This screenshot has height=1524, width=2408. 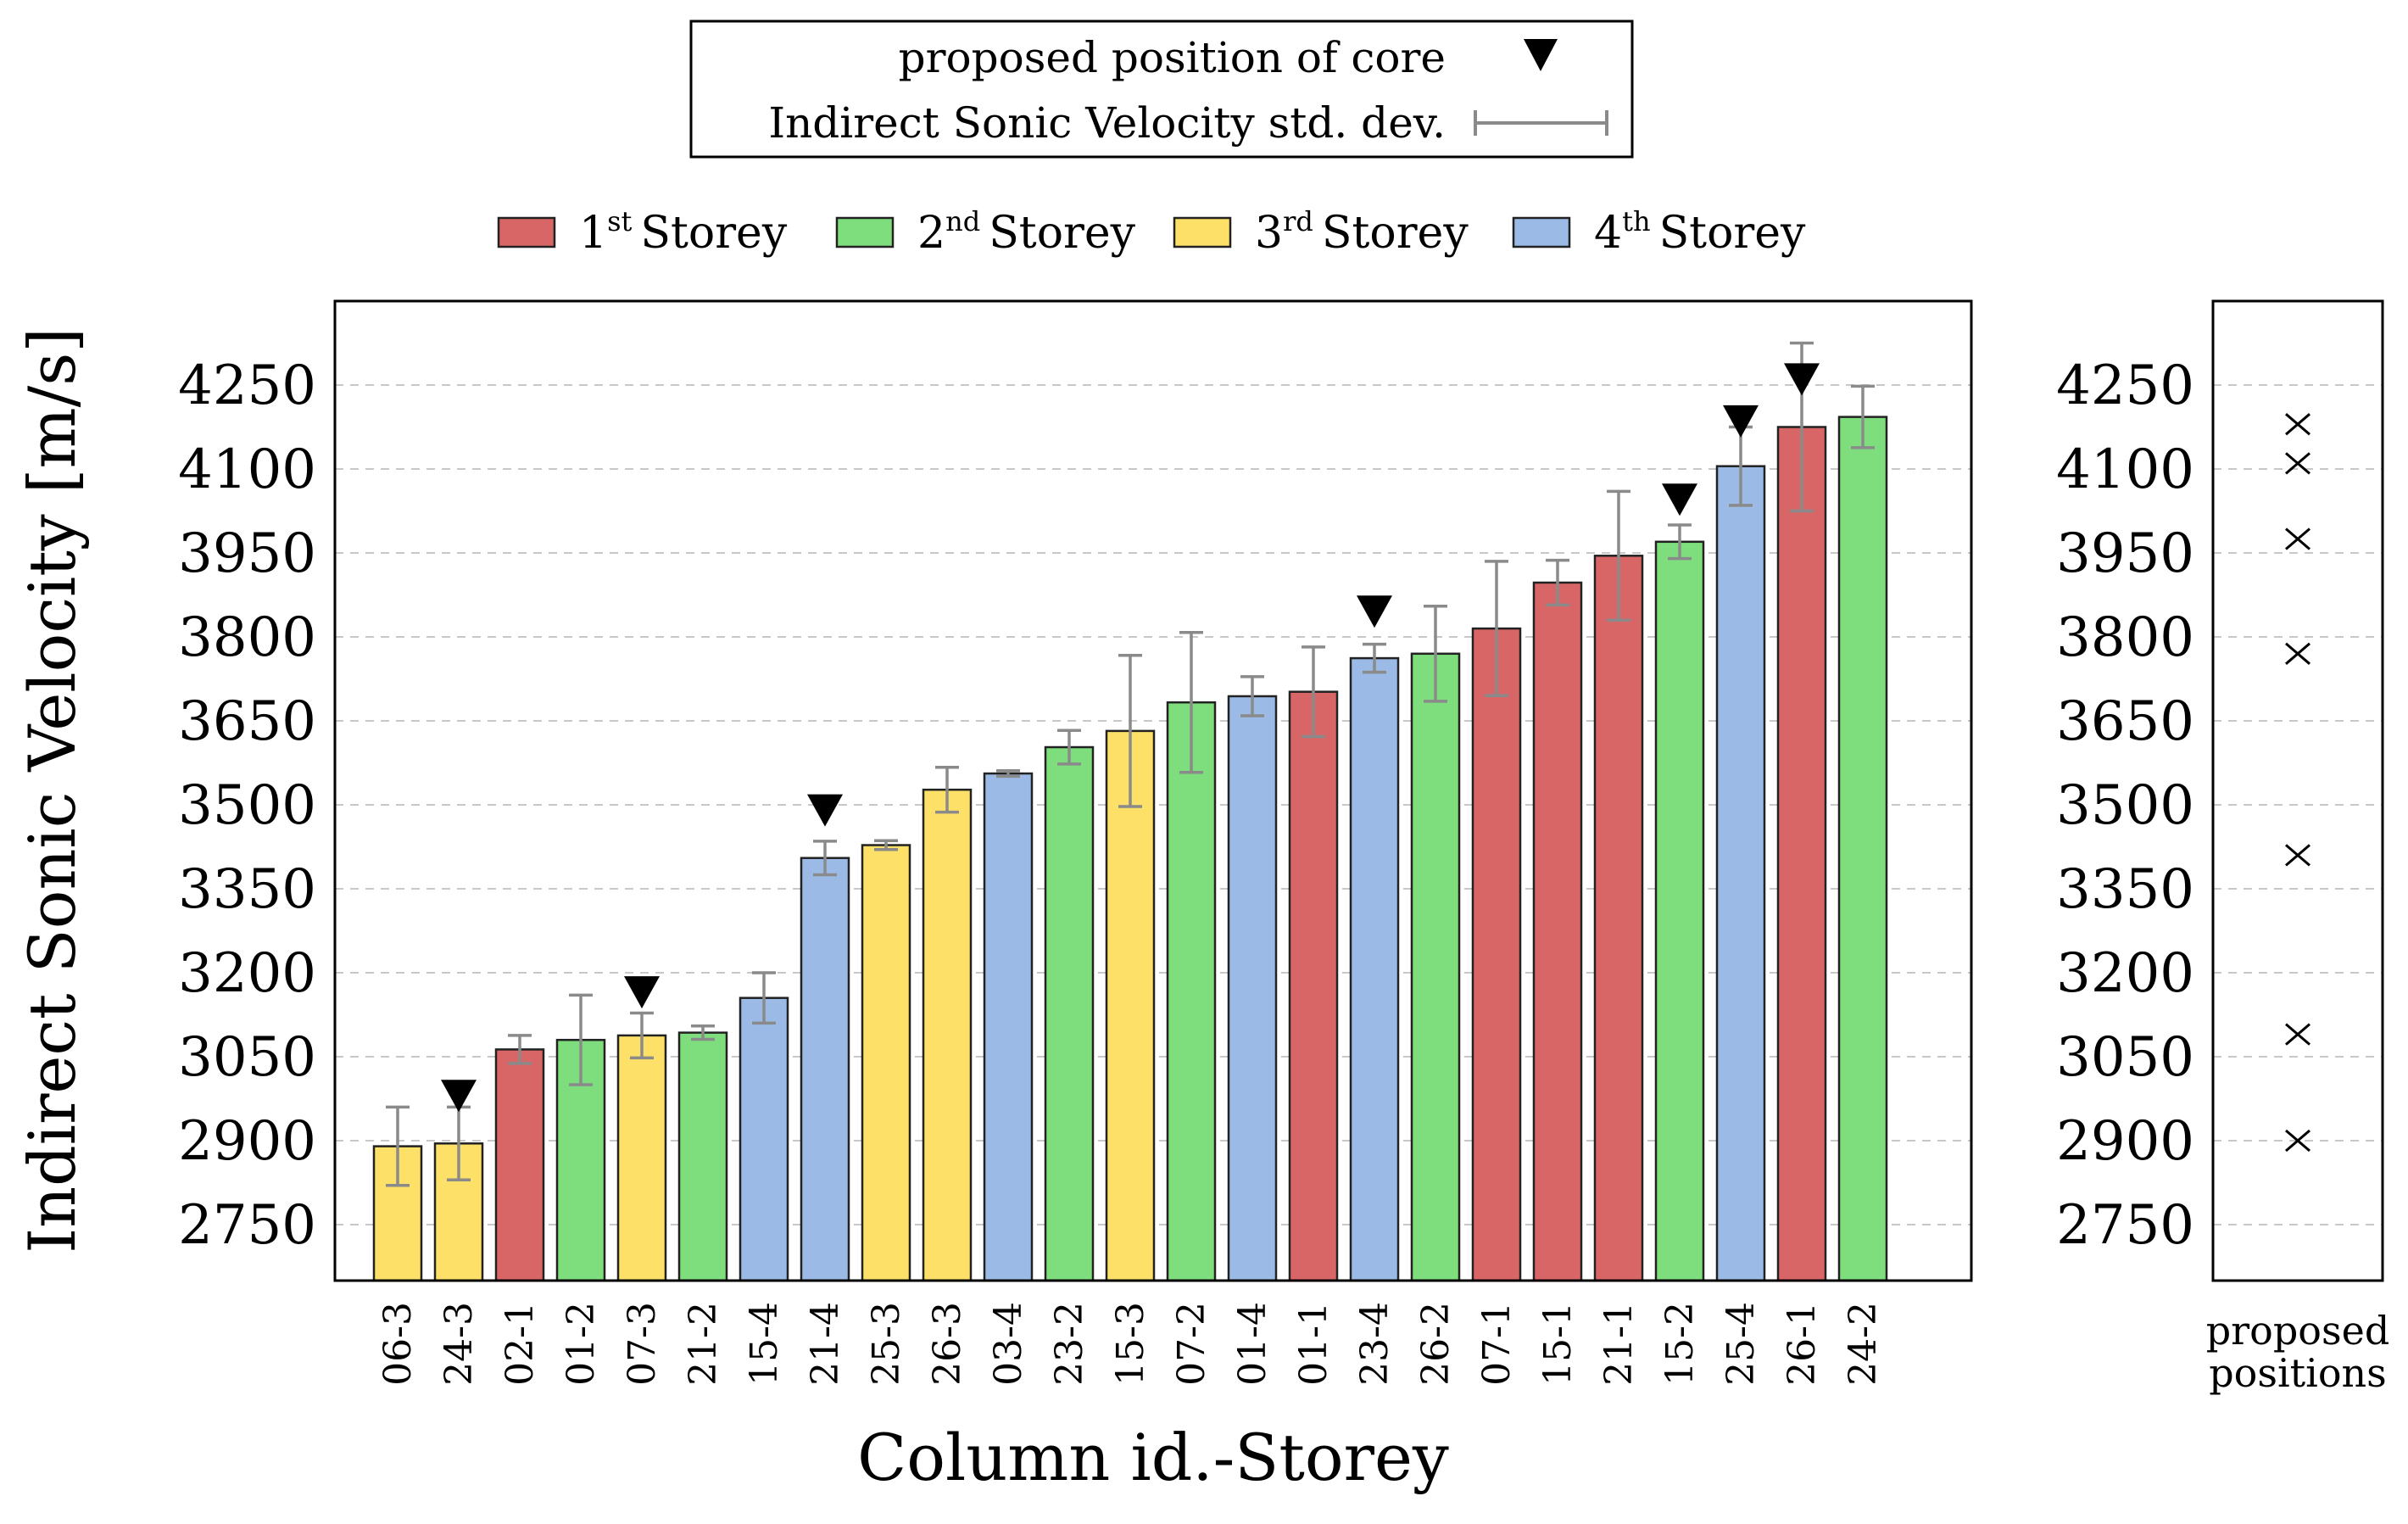 What do you see at coordinates (1252, 1344) in the screenshot?
I see `x-tick-label: 01-4` at bounding box center [1252, 1344].